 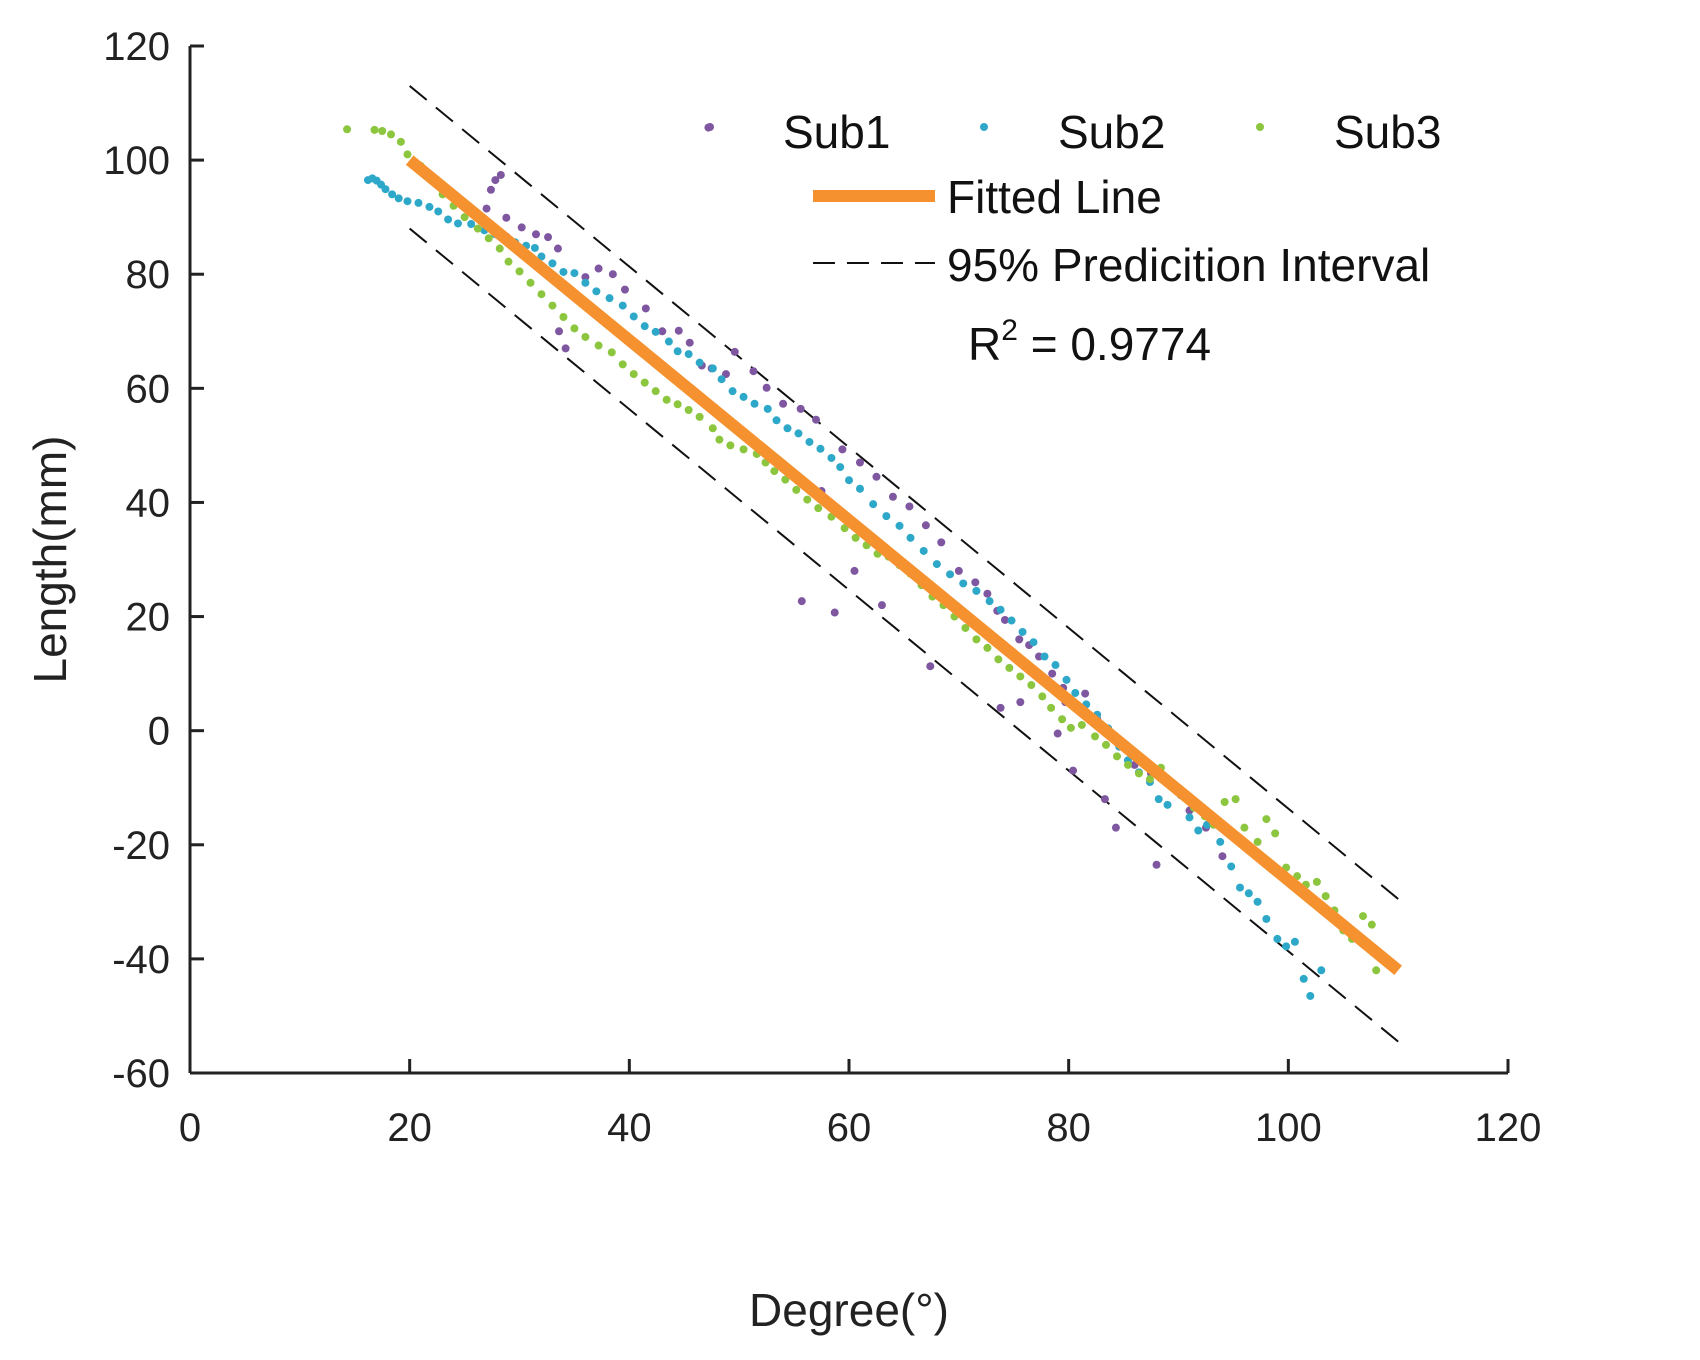 I want to click on r-squared-annotation: R2 = 0.9774, so click(x=1089, y=342).